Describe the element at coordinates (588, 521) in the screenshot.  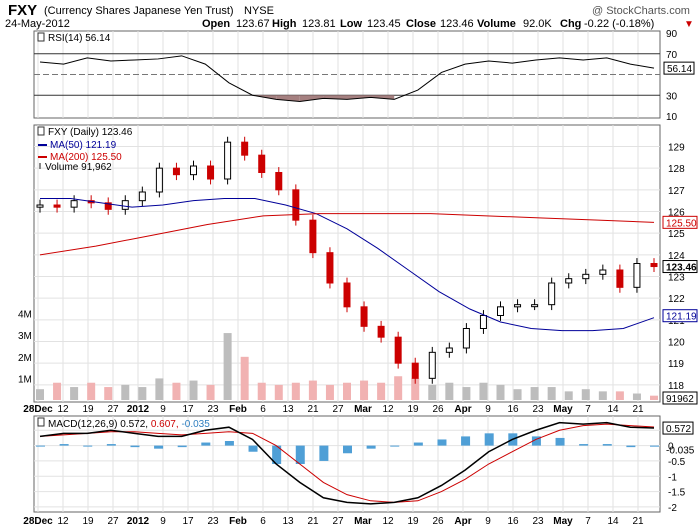
I see `x-tick-label: 7` at that location.